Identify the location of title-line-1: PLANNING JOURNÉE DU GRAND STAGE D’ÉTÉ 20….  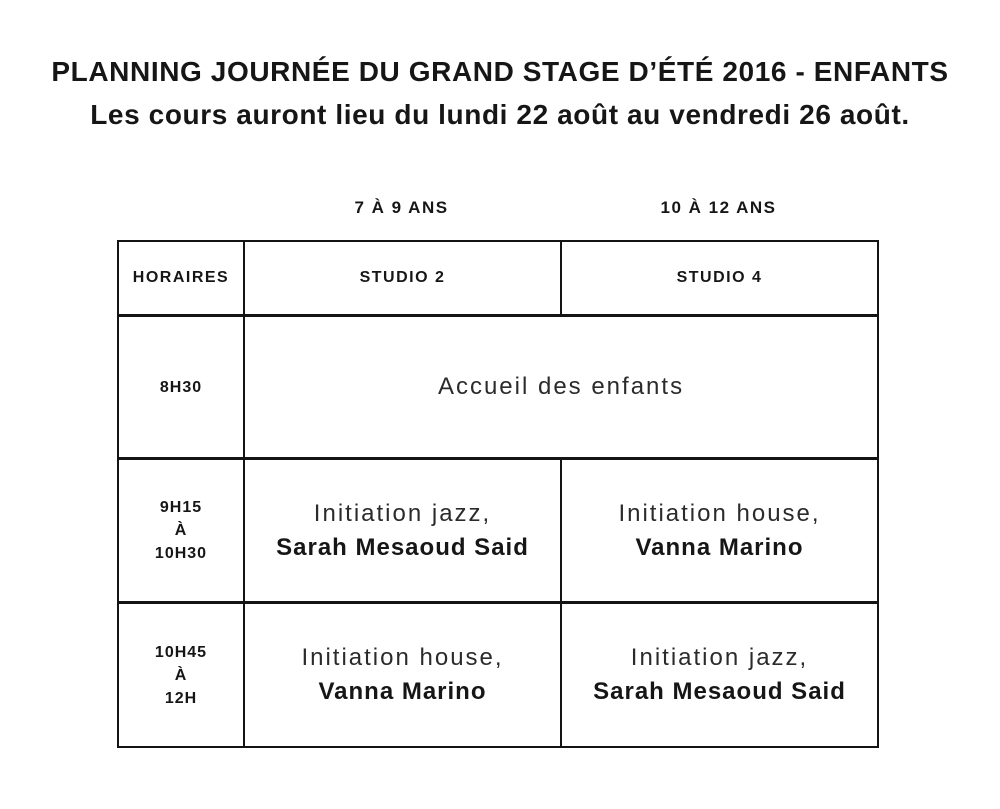
(500, 71).